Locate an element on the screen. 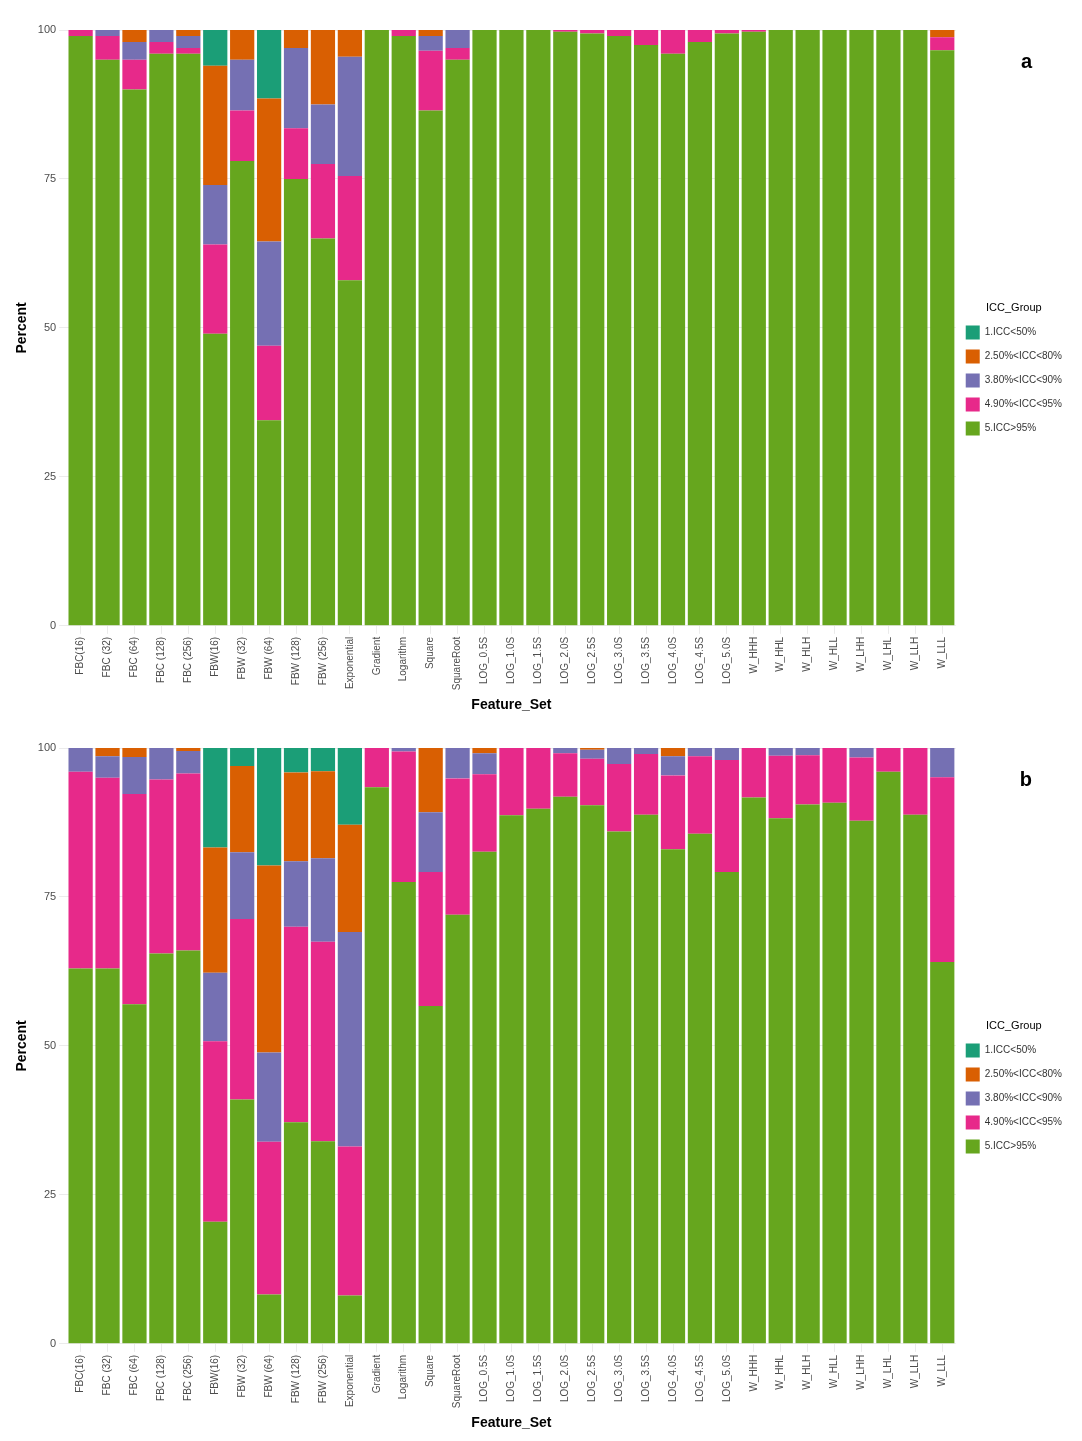  text: b is located at coordinates (1025, 779).